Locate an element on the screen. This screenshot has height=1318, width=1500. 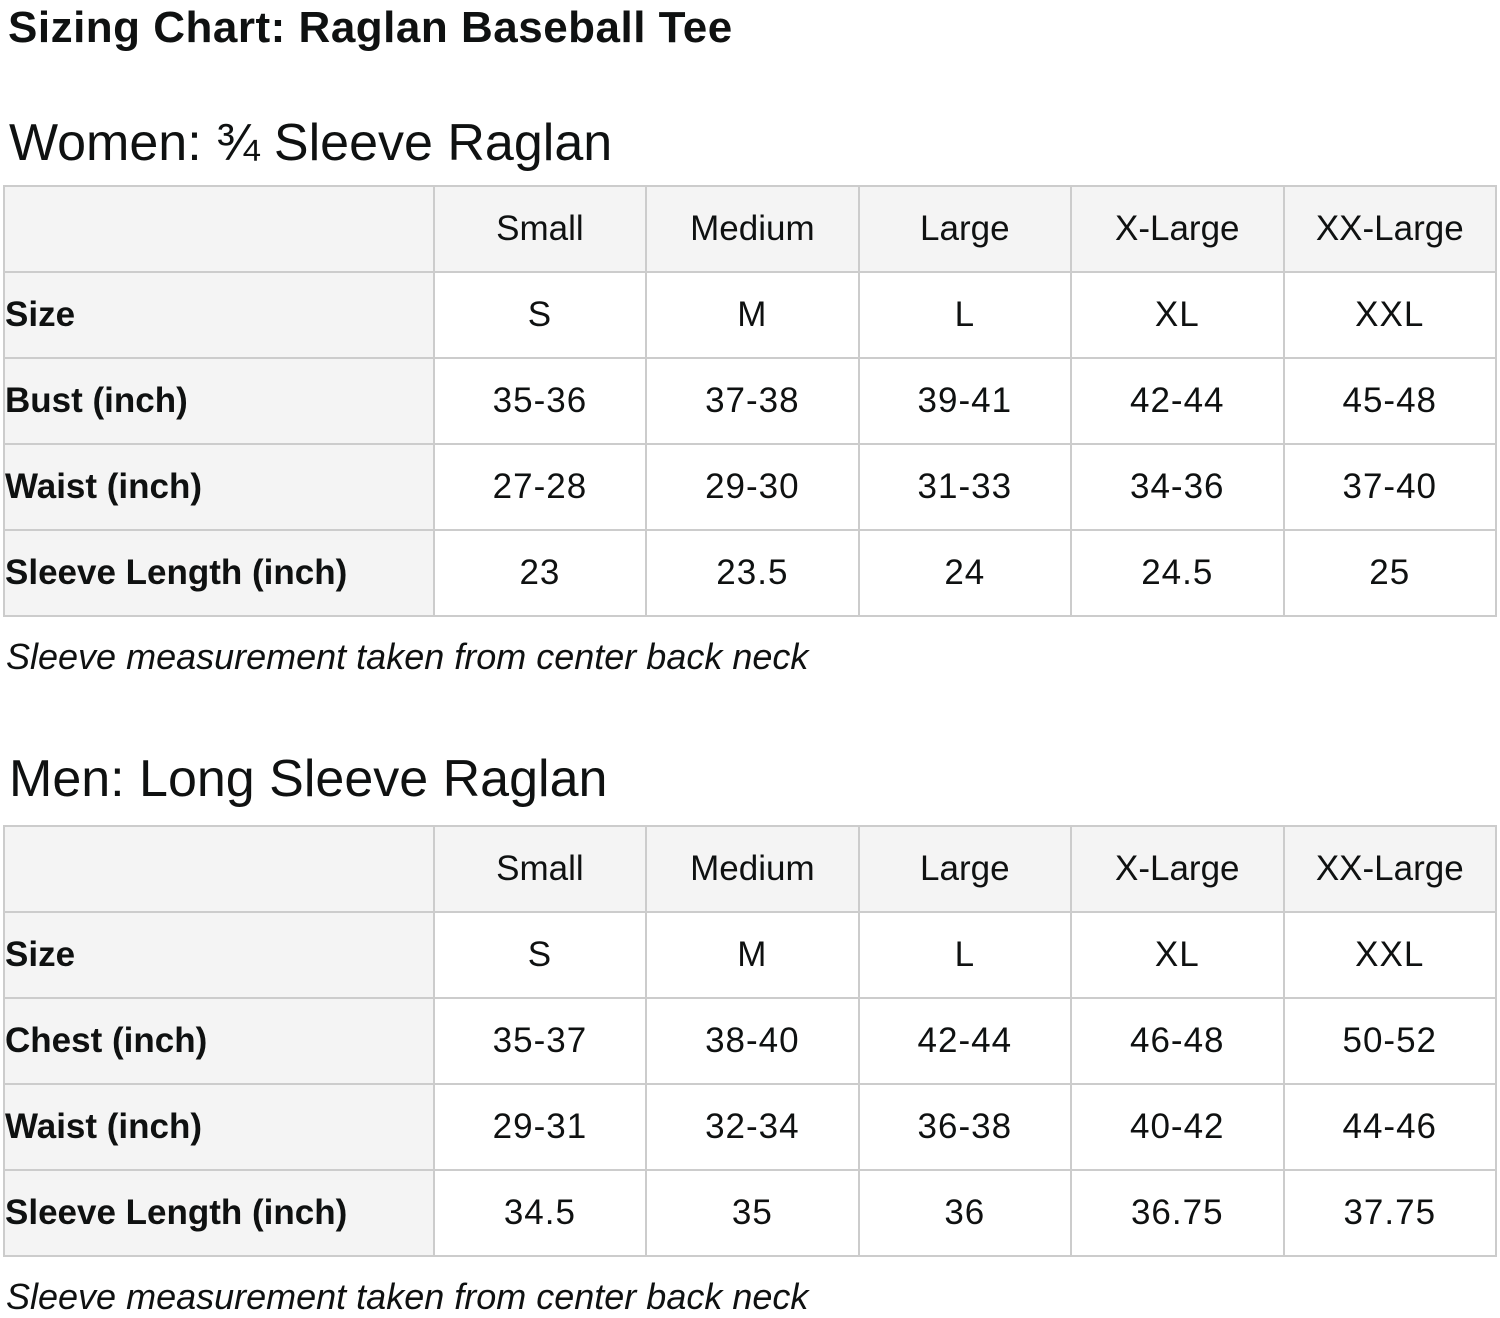
sleeve-cell: 36.75 is located at coordinates (1177, 1212).